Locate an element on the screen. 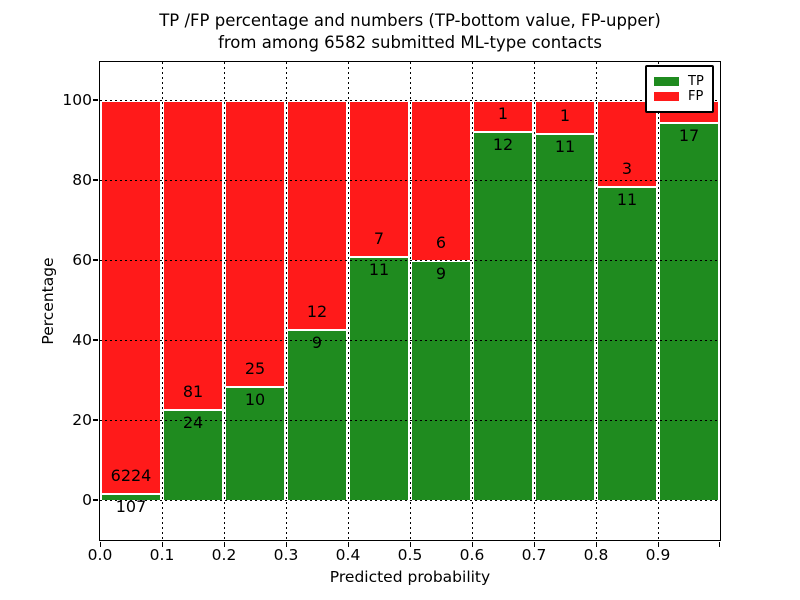 The width and height of the screenshot is (800, 600). x-tick-label: 0.6 is located at coordinates (472, 555).